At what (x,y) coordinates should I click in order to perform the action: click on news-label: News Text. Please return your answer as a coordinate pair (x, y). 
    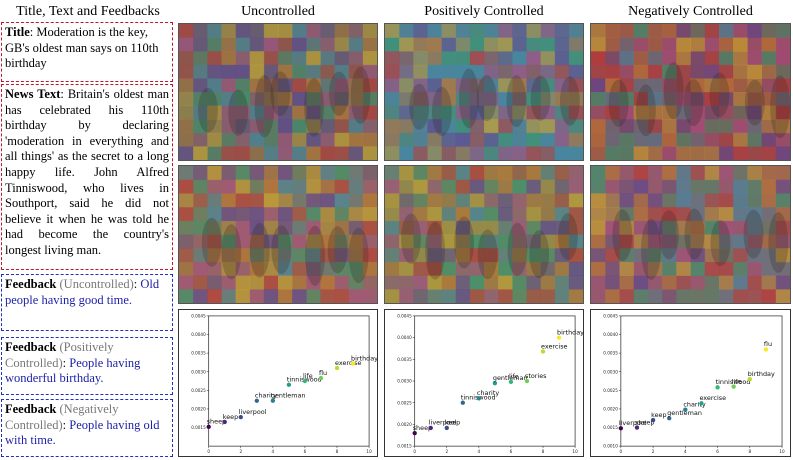
    Looking at the image, I should click on (33, 94).